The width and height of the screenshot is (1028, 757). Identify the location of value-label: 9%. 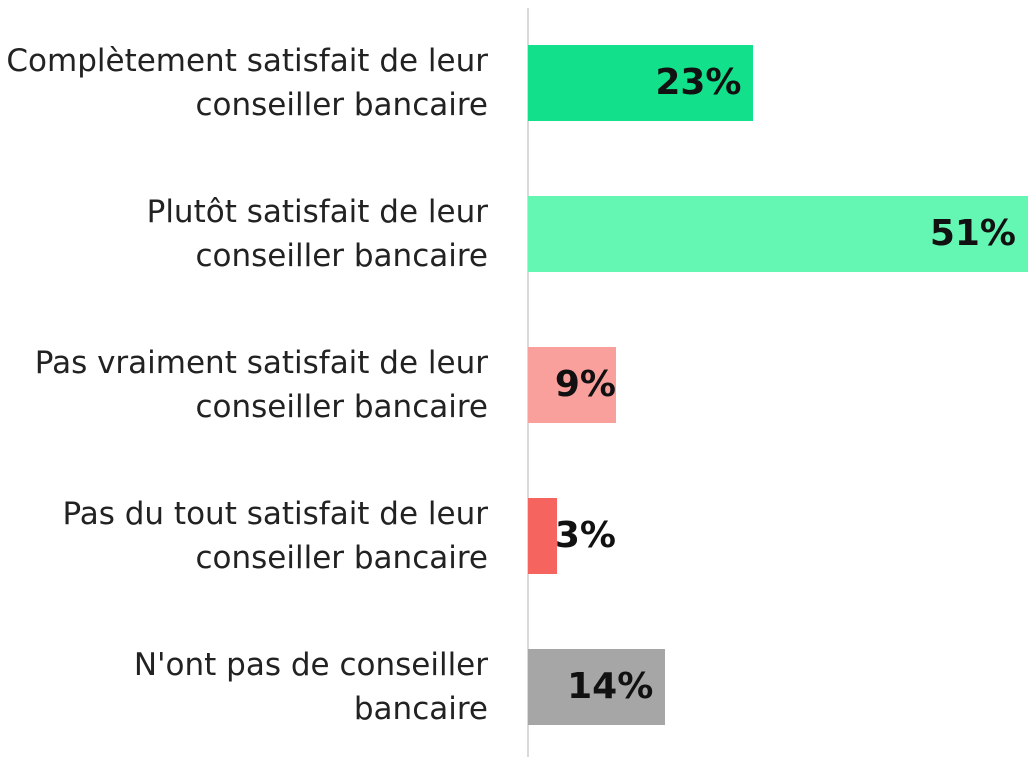
(585, 384).